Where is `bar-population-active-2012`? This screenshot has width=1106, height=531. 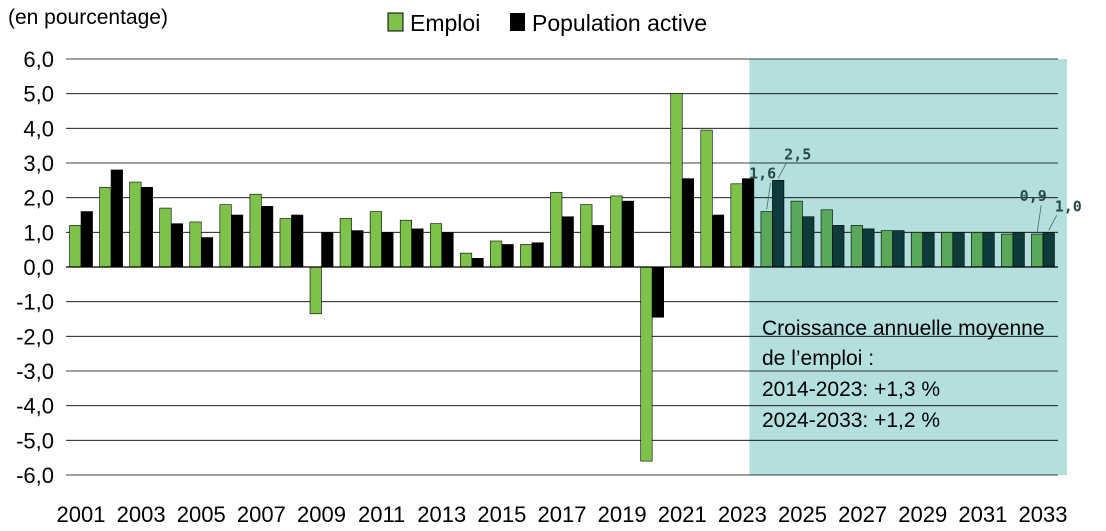
bar-population-active-2012 is located at coordinates (417, 248).